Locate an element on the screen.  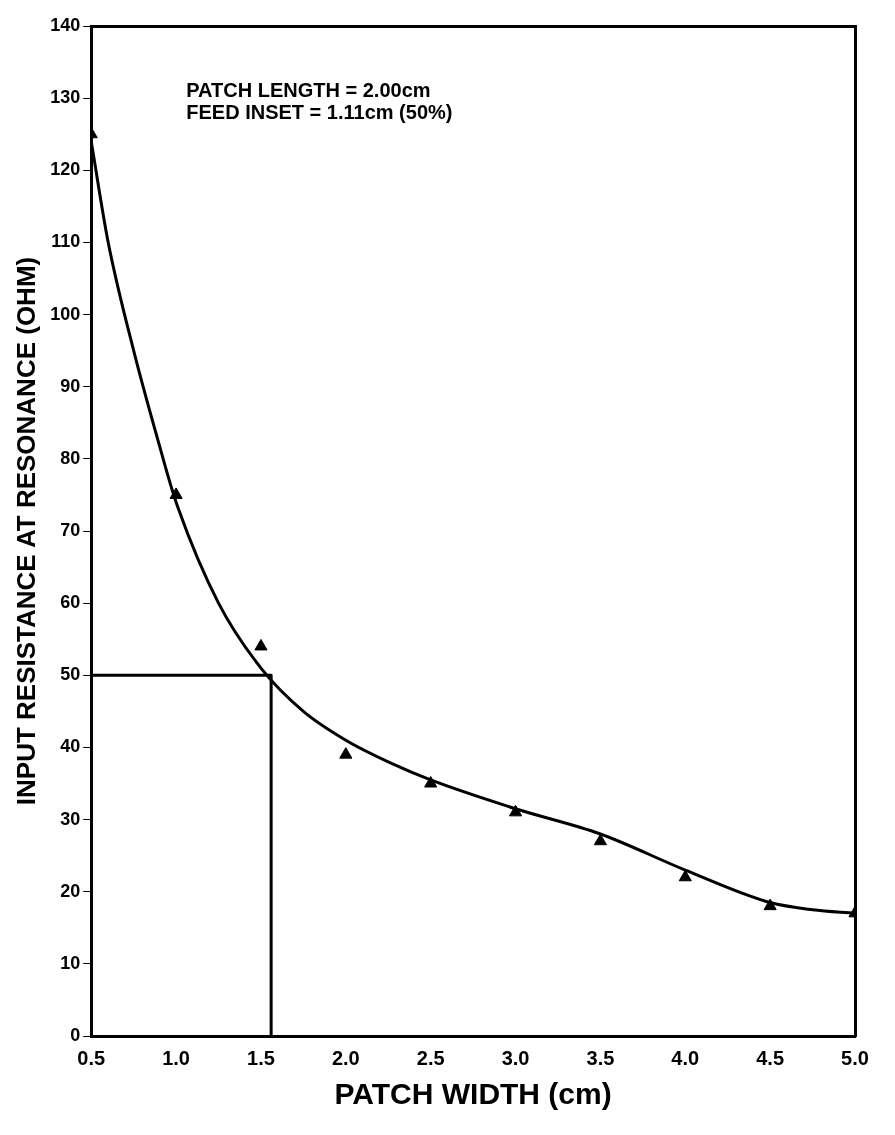
y-tick-label: 10 is located at coordinates (70, 962).